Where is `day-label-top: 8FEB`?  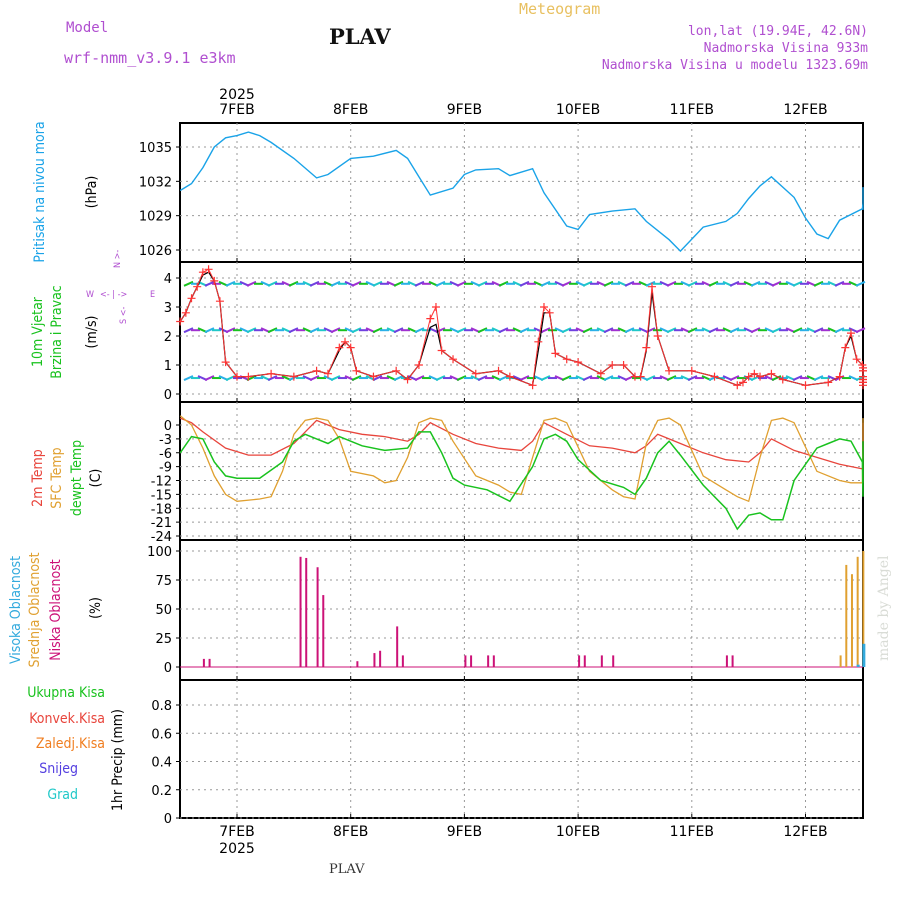 day-label-top: 8FEB is located at coordinates (350, 110).